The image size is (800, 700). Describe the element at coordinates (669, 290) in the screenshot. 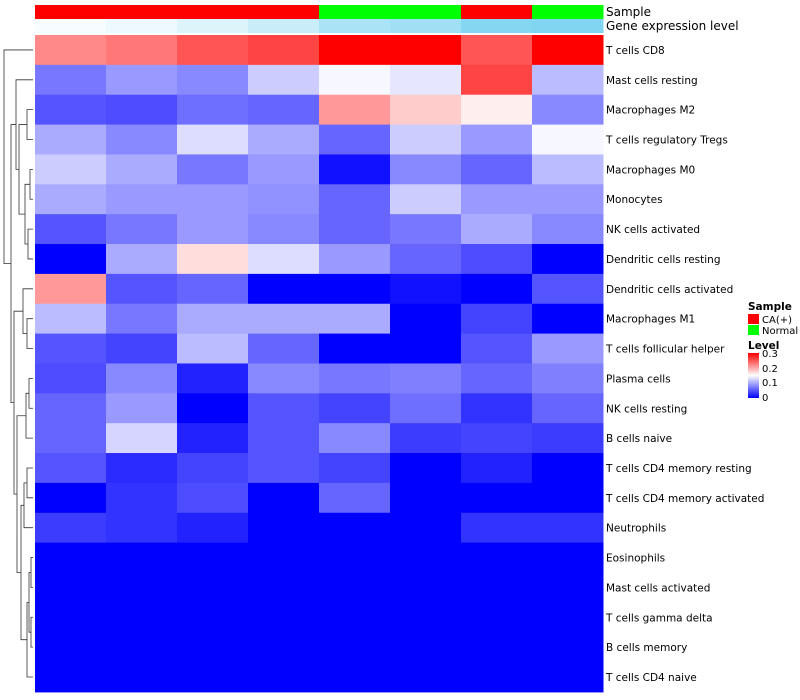

I see `row-label: Dendritic cells activated` at that location.